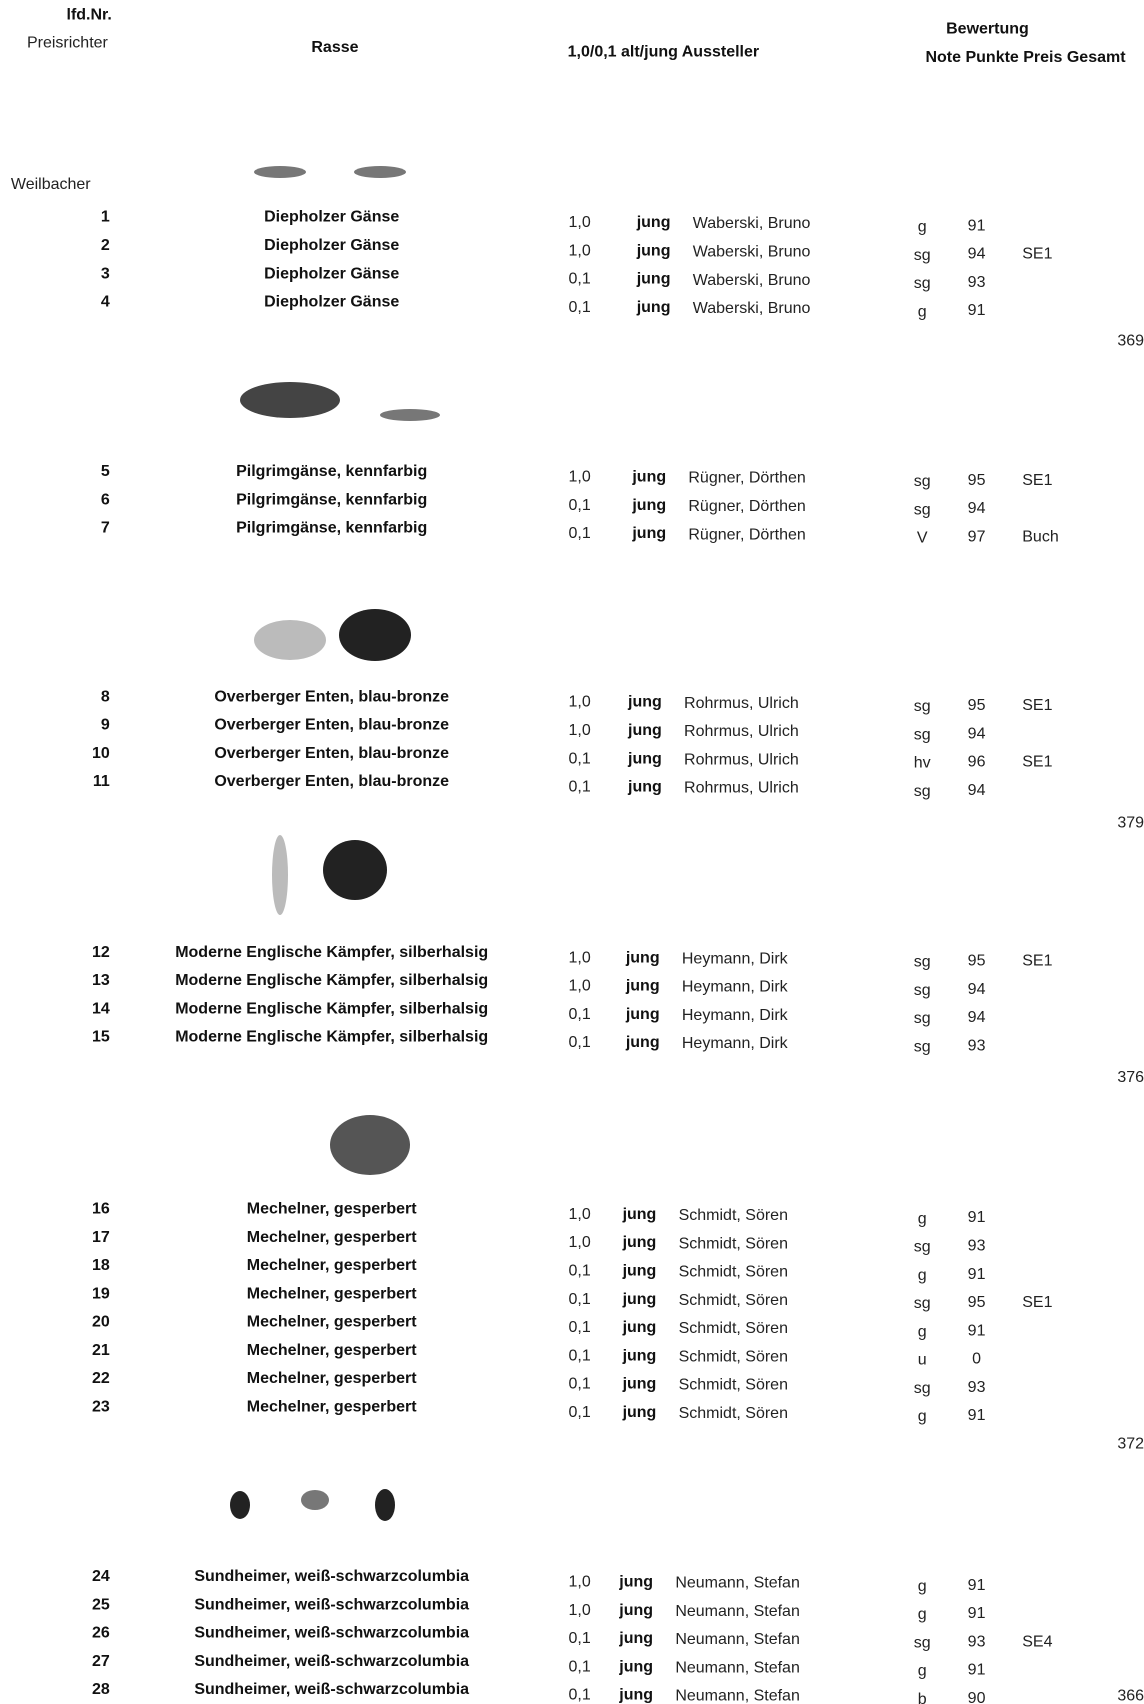 The height and width of the screenshot is (1704, 1144). Describe the element at coordinates (89, 14) in the screenshot. I see `header-nr: lfd.Nr.` at that location.